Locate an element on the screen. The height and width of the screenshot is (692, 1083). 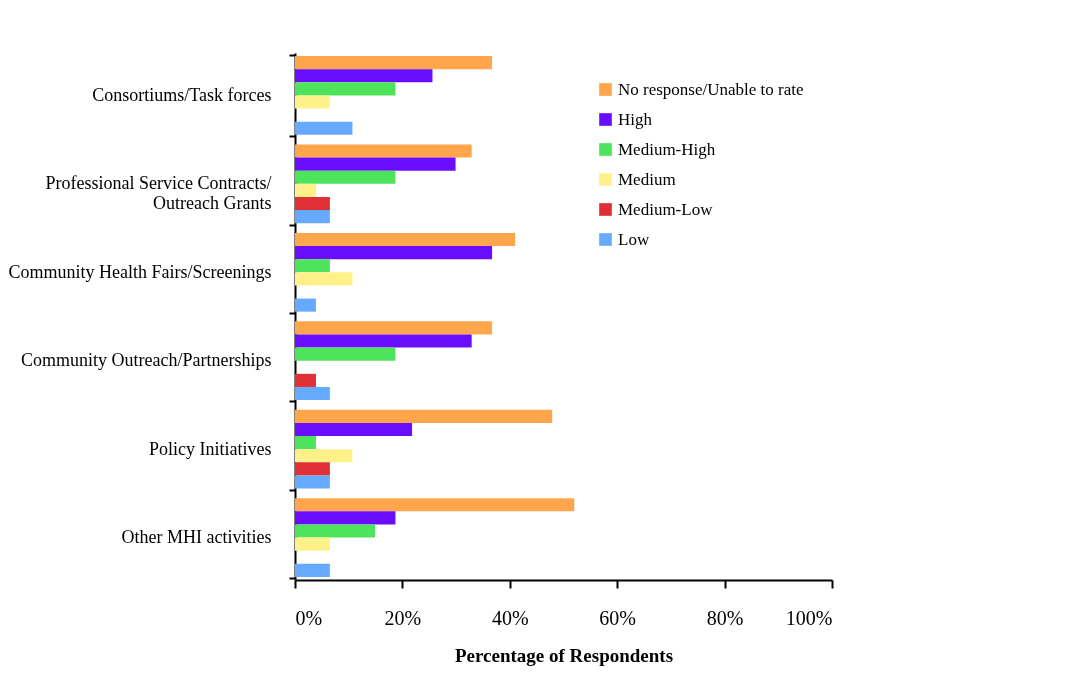
legend-label: Medium-Low is located at coordinates (666, 209).